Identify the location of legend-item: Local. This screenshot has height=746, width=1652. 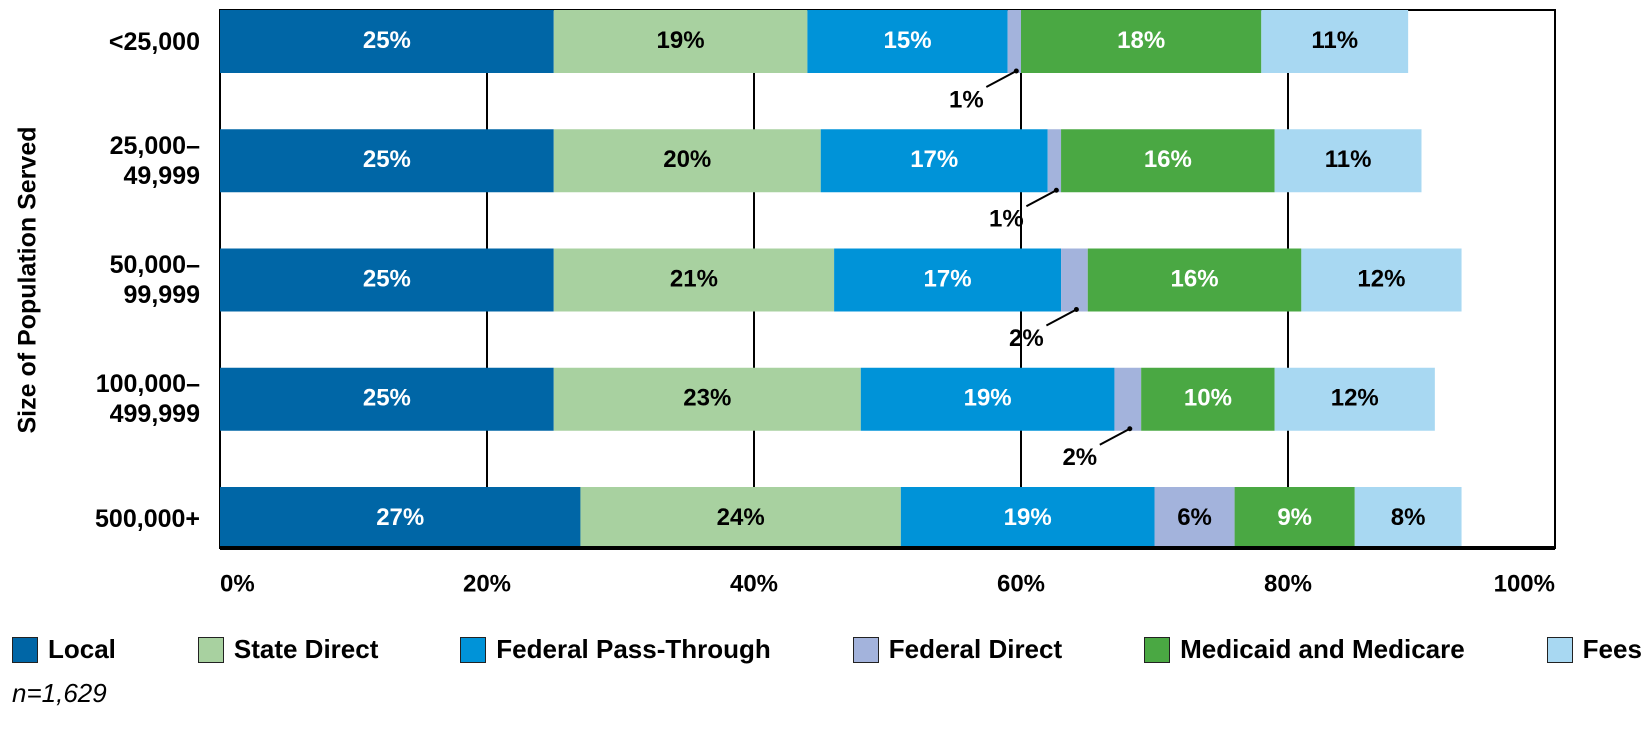
(64, 649).